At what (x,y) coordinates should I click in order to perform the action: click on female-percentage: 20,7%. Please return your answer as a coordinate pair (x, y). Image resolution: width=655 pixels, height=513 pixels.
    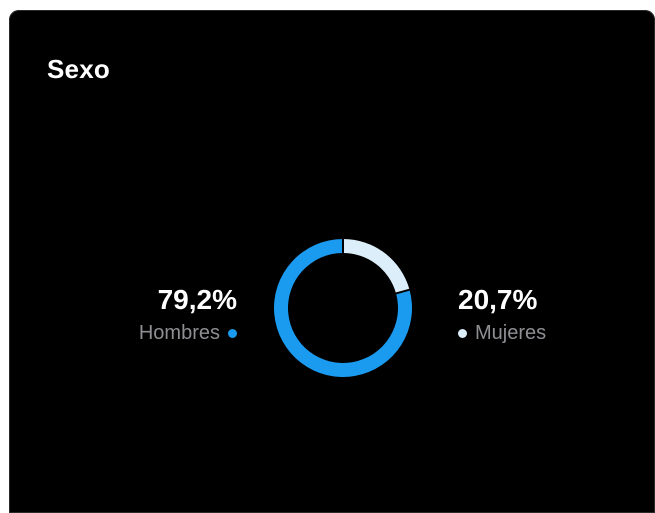
    Looking at the image, I should click on (498, 299).